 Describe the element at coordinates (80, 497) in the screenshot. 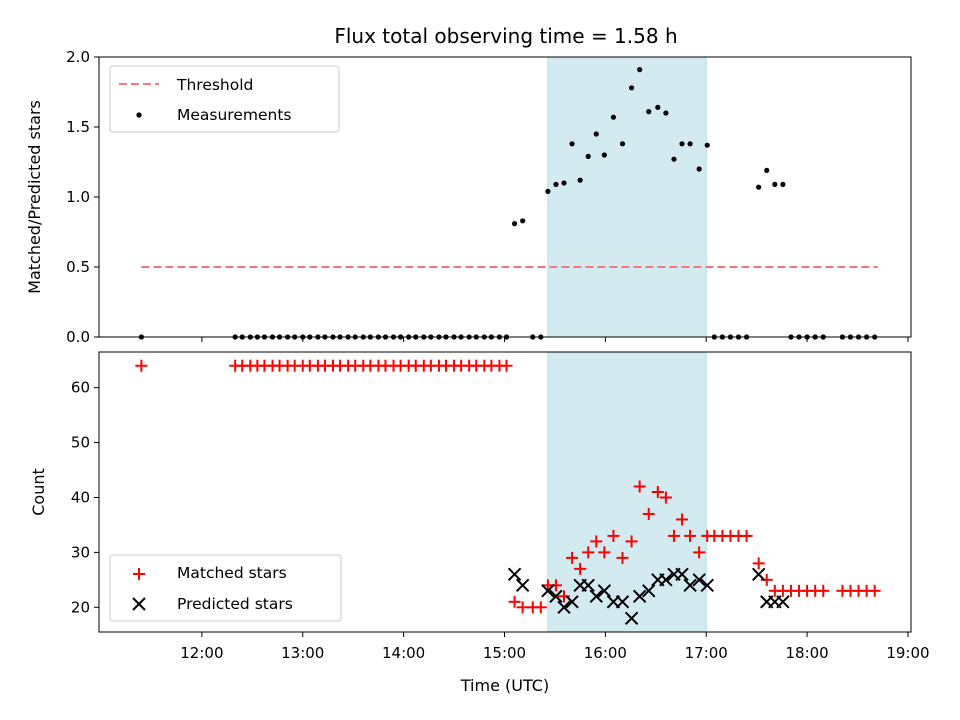

I see `y-tick-label: 40` at that location.